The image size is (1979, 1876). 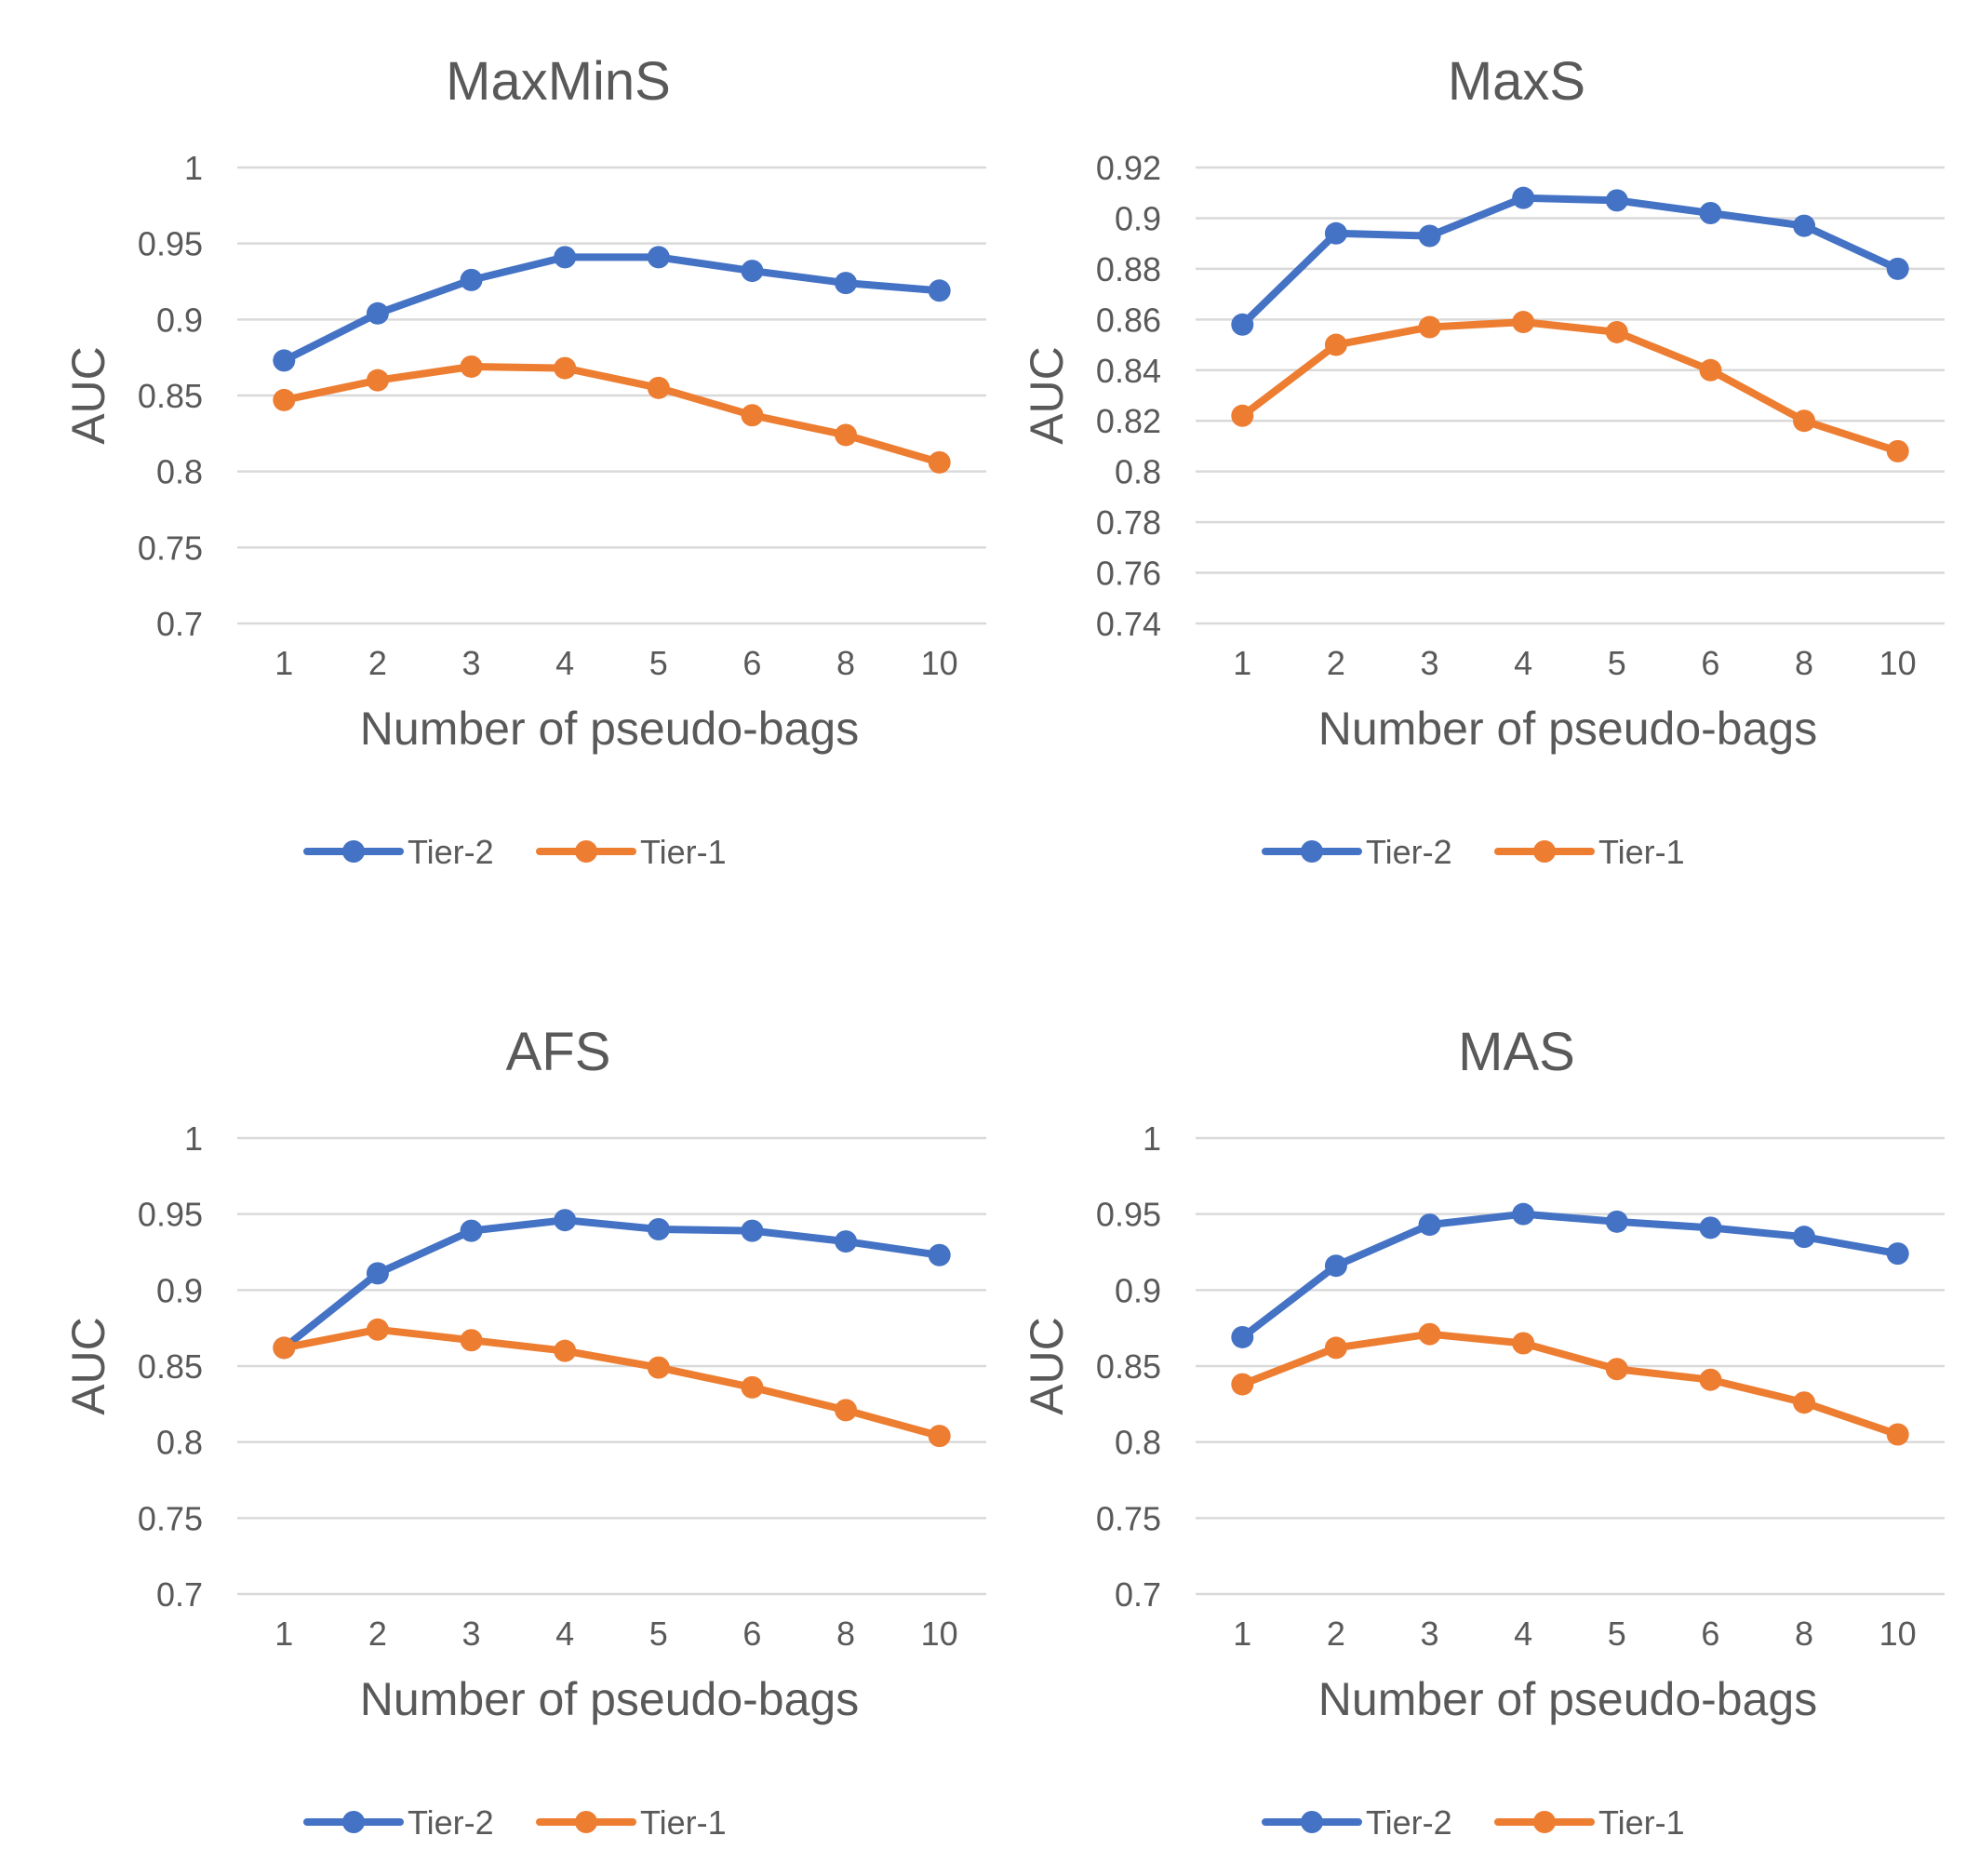 I want to click on x-tick-label: 5, so click(x=658, y=1634).